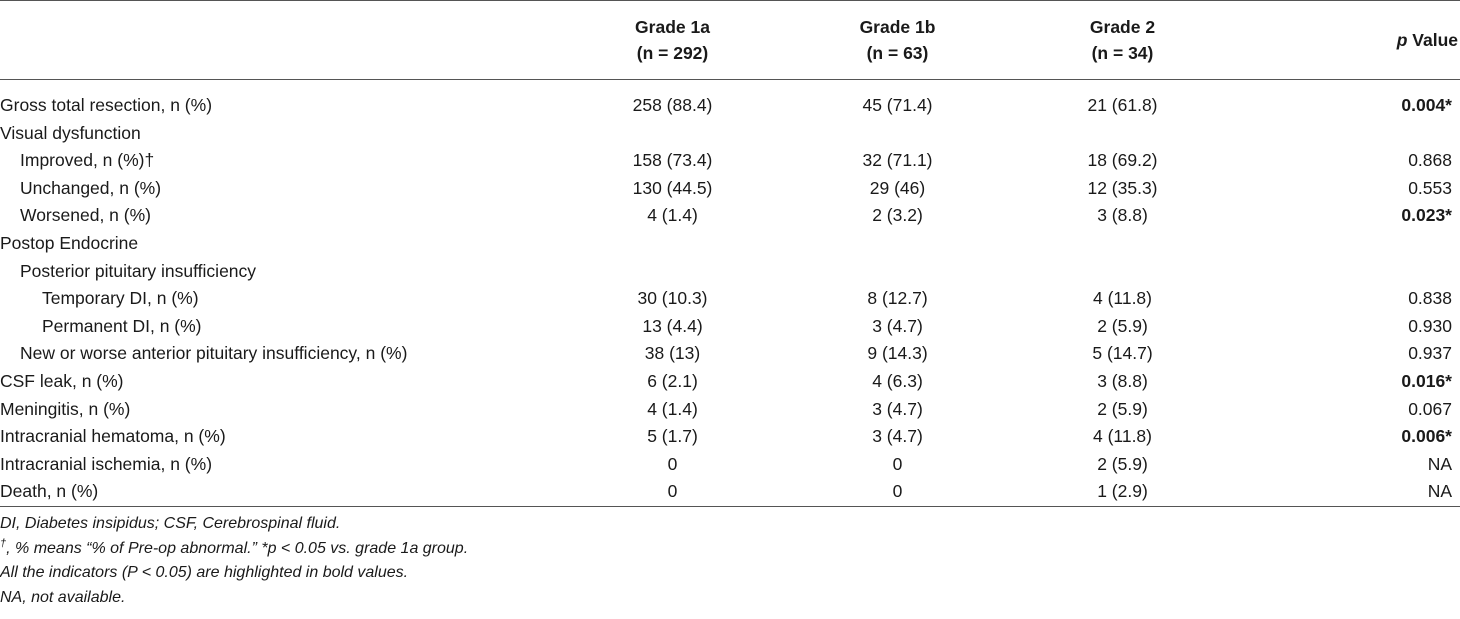 The width and height of the screenshot is (1460, 619). I want to click on row-label: Visual dysfunction, so click(70, 132).